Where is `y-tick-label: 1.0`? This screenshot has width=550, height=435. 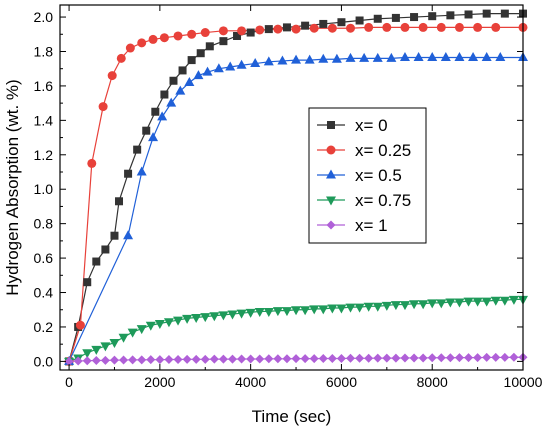
y-tick-label: 1.0 is located at coordinates (44, 189).